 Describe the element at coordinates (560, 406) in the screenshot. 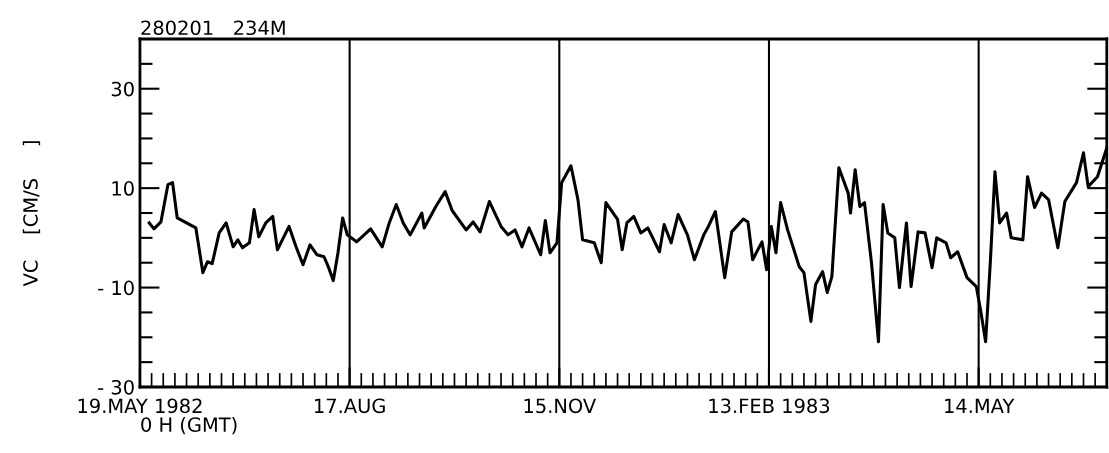

I see `x-tick-label: 15.NOV` at that location.